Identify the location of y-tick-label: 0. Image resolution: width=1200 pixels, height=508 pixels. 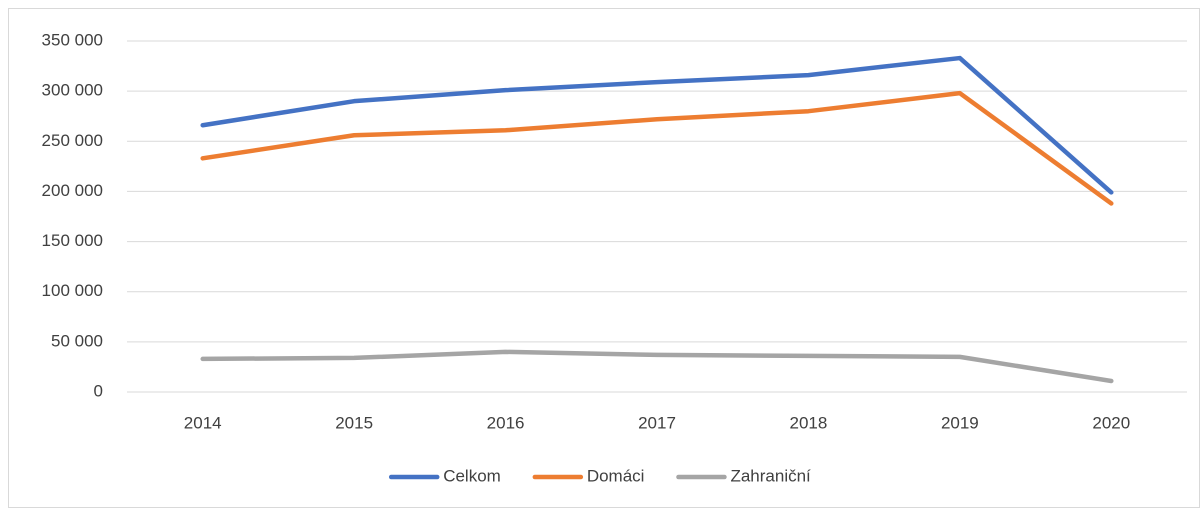
(98, 390).